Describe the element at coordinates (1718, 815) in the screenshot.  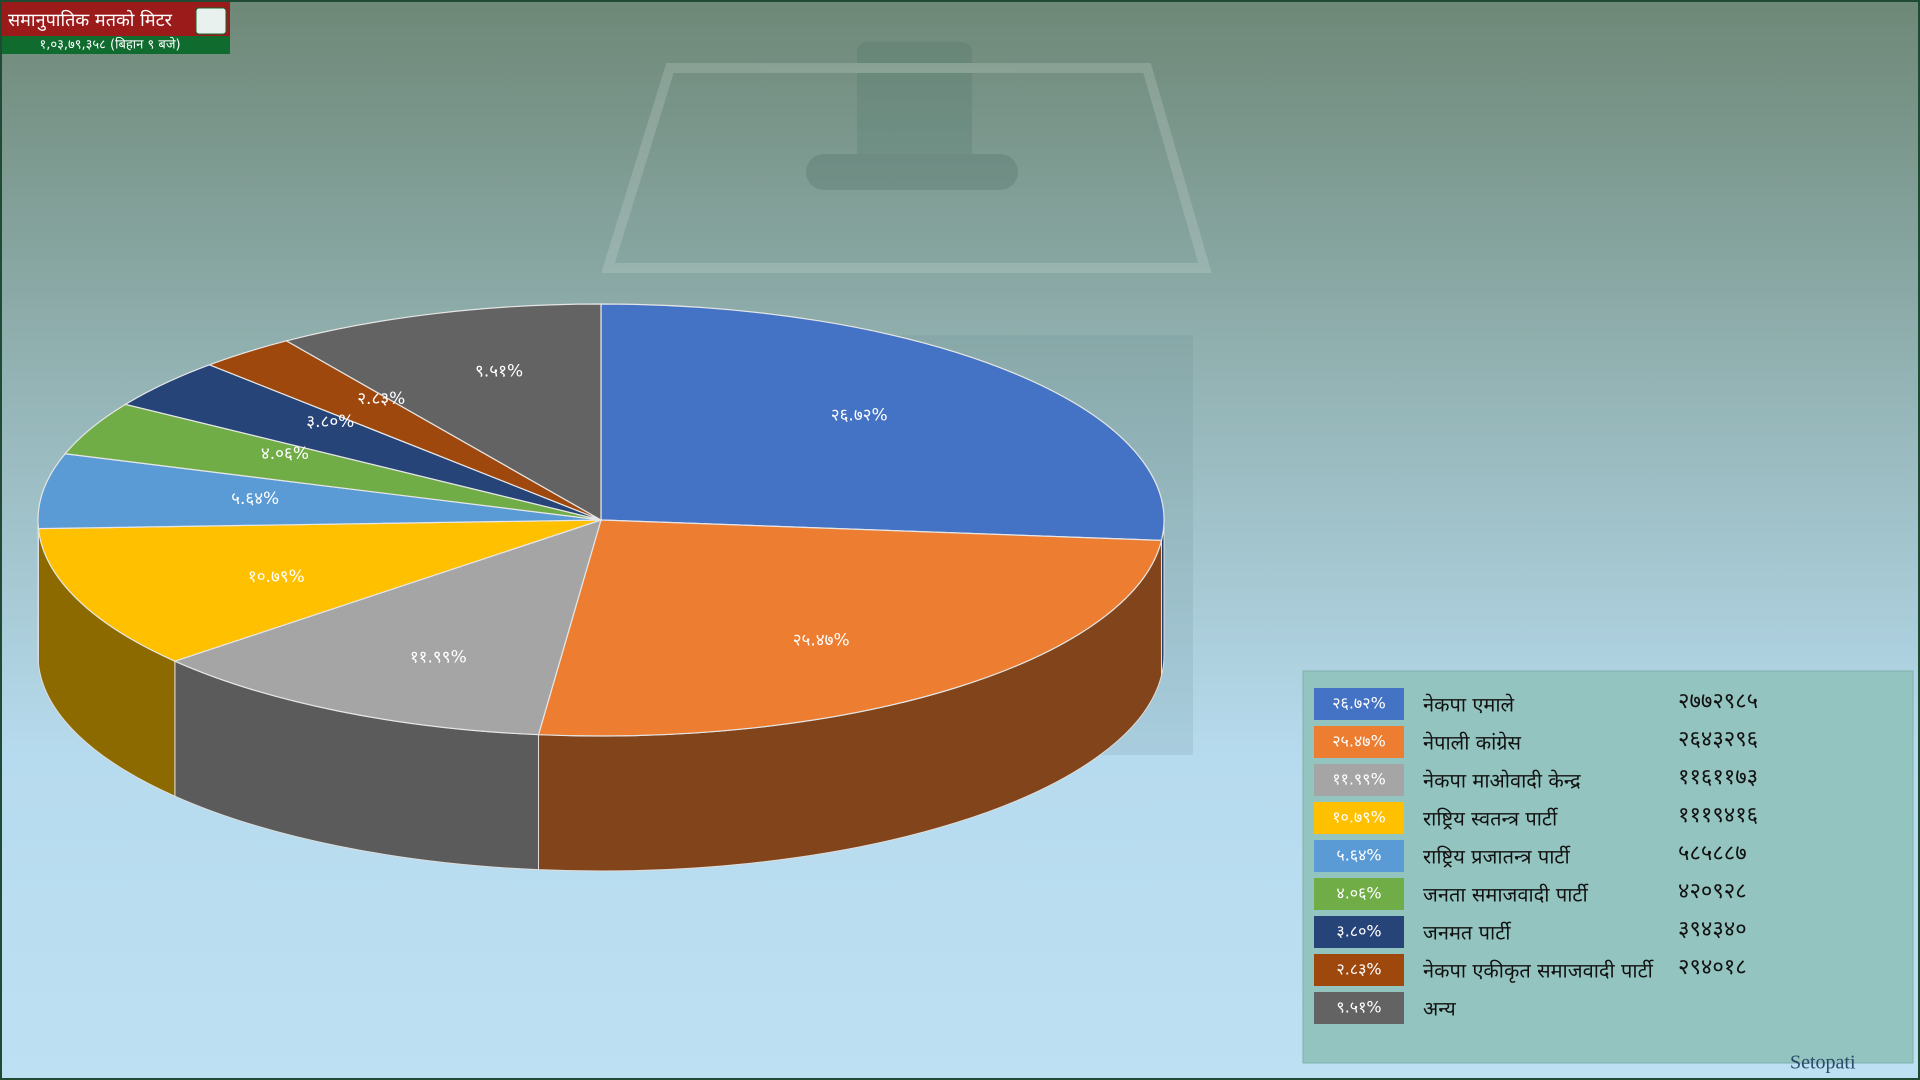
I see `vote-count: १११९४१६` at that location.